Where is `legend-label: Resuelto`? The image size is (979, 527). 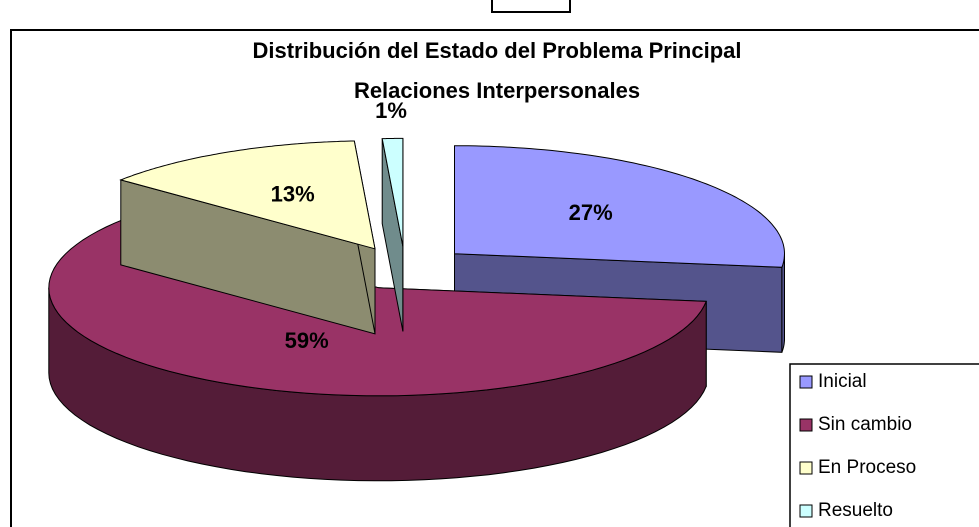
legend-label: Resuelto is located at coordinates (855, 510).